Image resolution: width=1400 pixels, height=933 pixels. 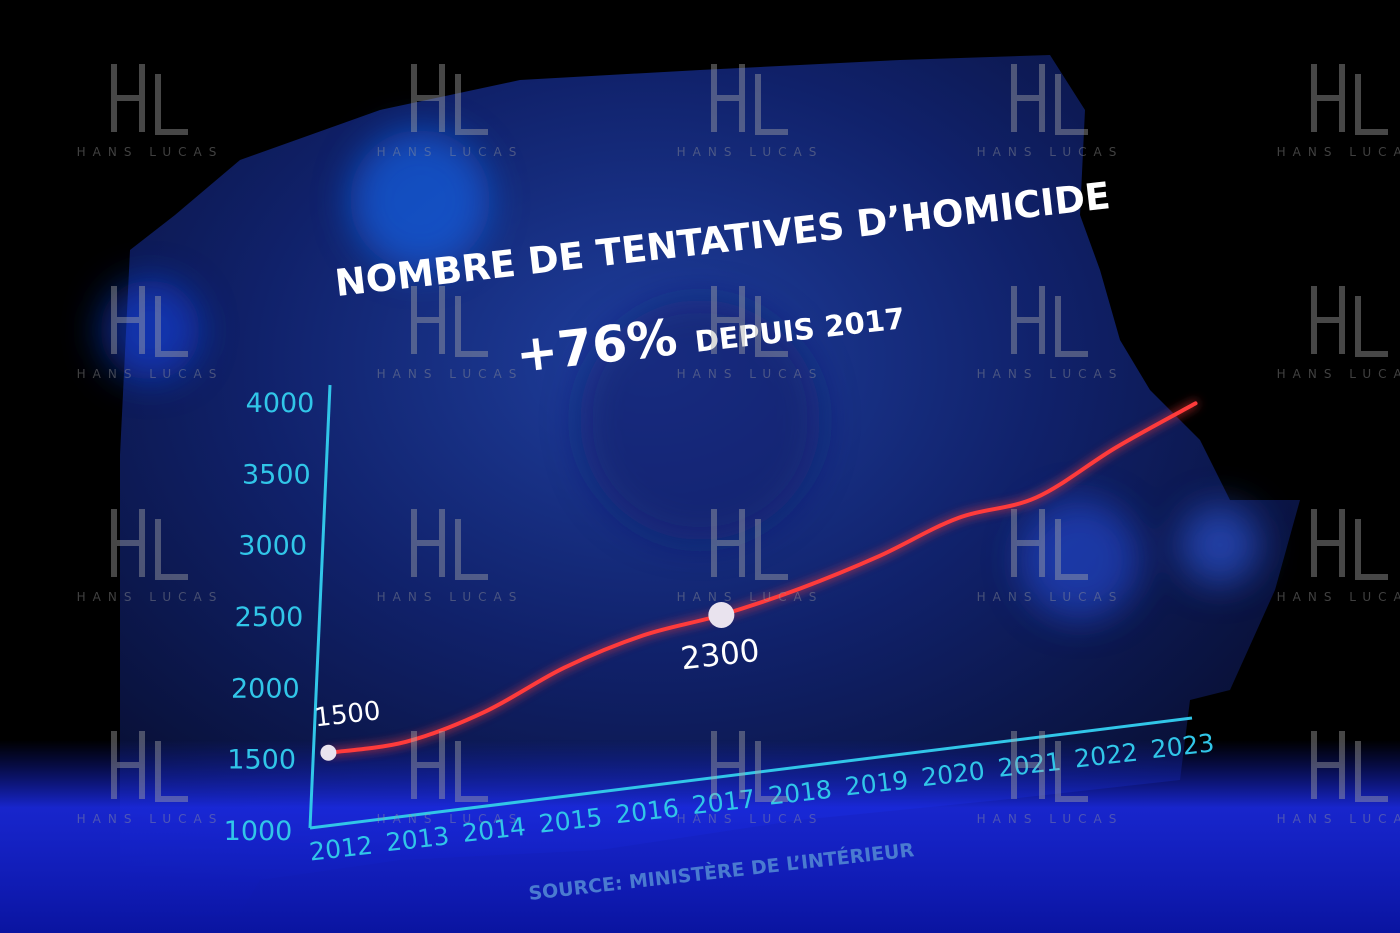 I want to click on x-tick-label: 2018, so click(x=800, y=793).